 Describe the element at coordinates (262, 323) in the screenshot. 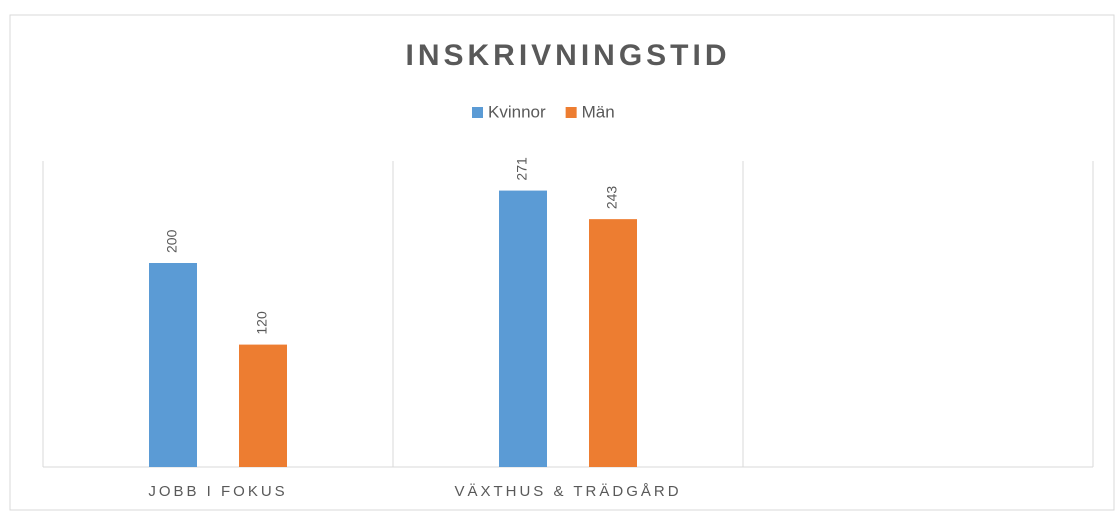

I see `data-label: 120` at that location.